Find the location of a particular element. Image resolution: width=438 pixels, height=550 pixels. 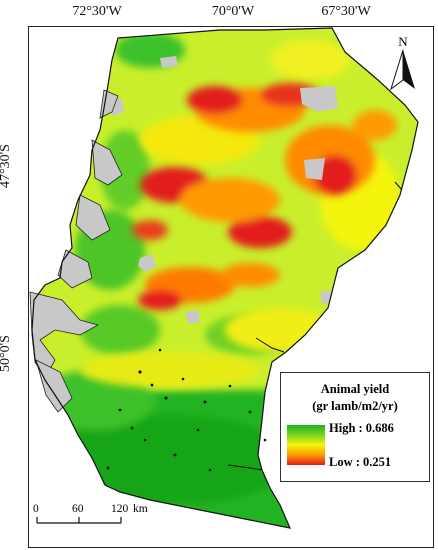

scale-bar-line is located at coordinates (79, 520).